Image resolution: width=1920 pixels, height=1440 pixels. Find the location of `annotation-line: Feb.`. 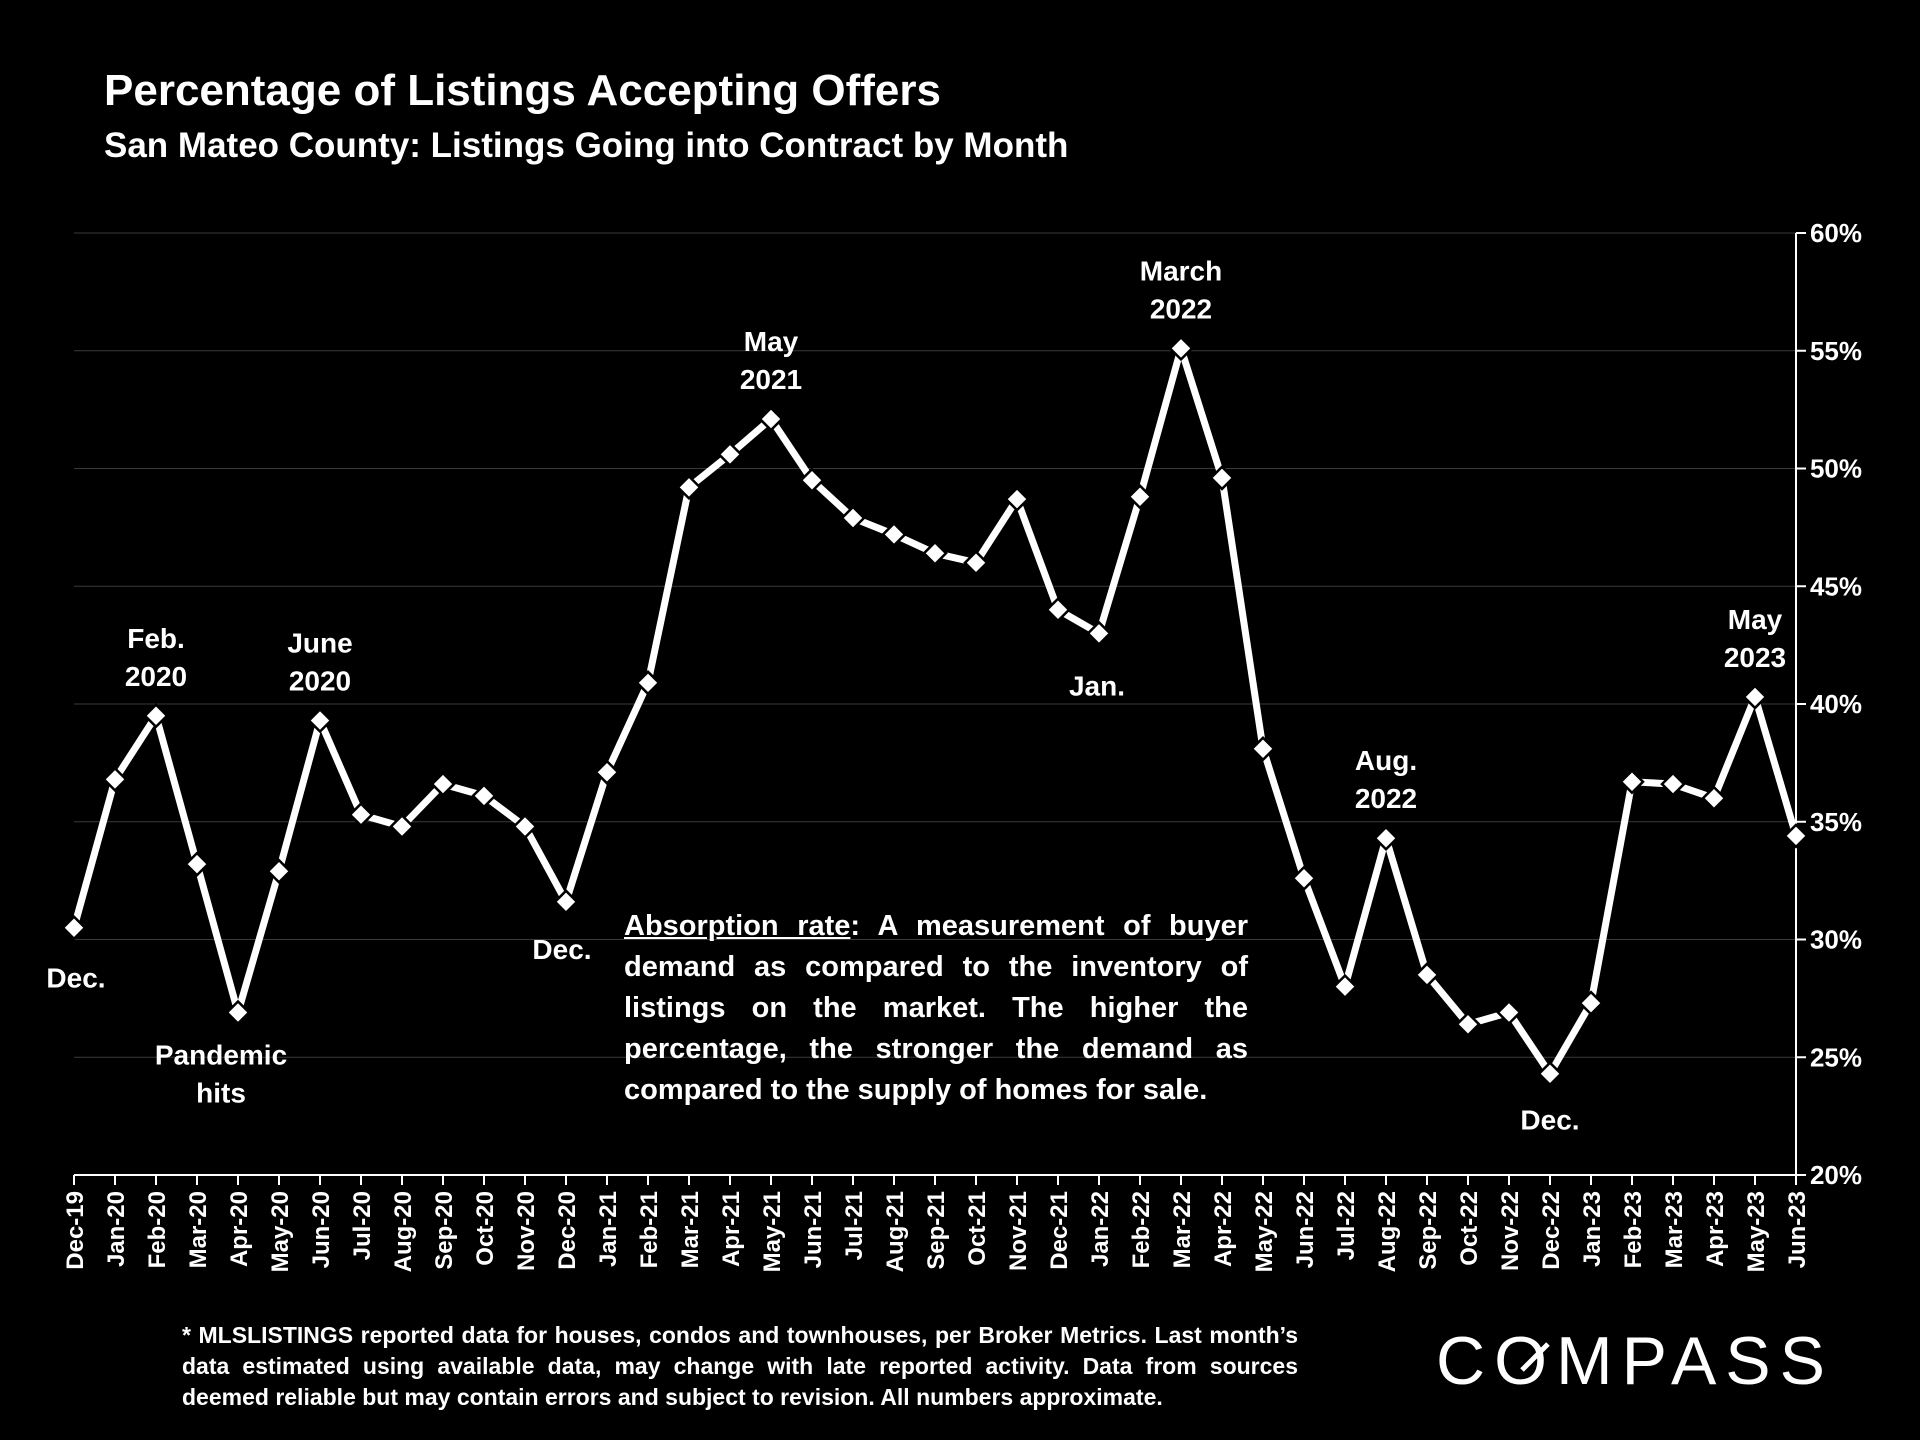

annotation-line: Feb. is located at coordinates (156, 638).